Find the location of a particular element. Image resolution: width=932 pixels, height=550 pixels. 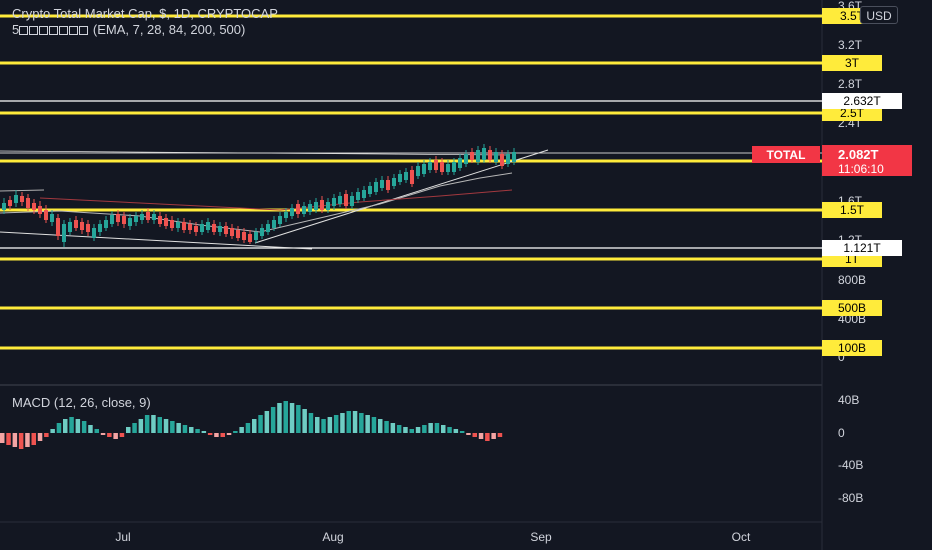

white-level-label: 2.632T is located at coordinates (862, 101).